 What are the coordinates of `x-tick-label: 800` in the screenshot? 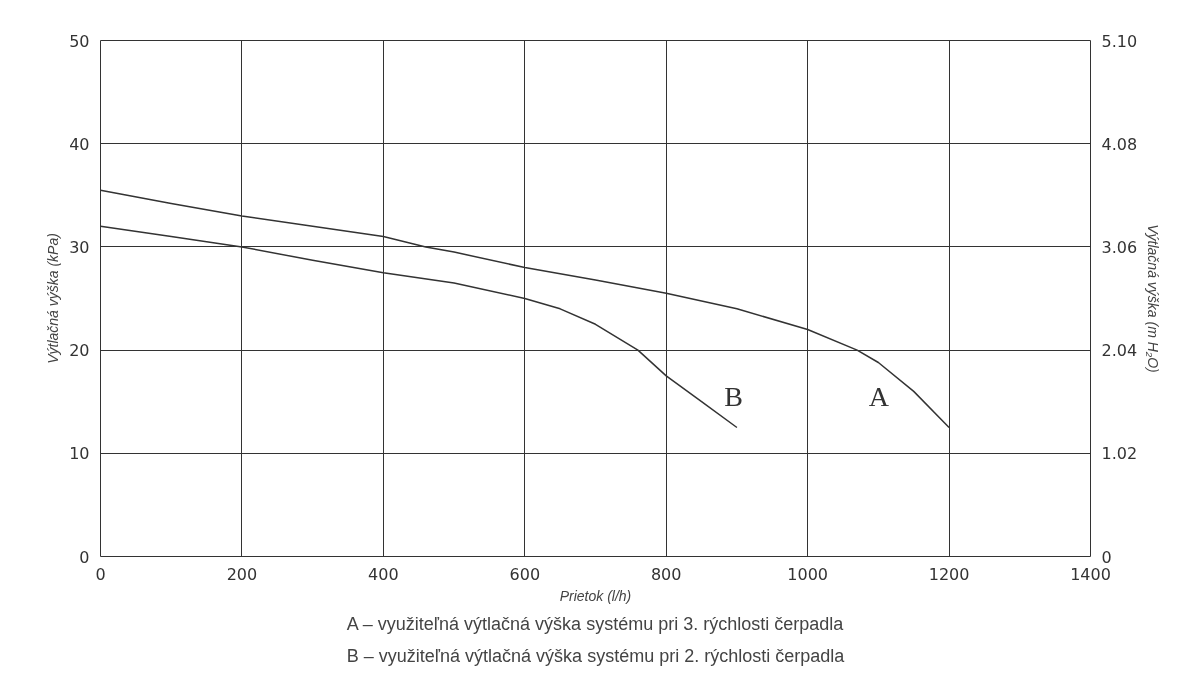 It's located at (666, 574).